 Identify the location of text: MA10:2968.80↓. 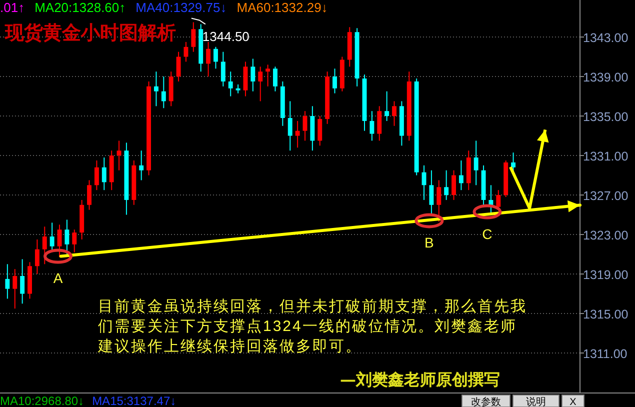
(42, 400).